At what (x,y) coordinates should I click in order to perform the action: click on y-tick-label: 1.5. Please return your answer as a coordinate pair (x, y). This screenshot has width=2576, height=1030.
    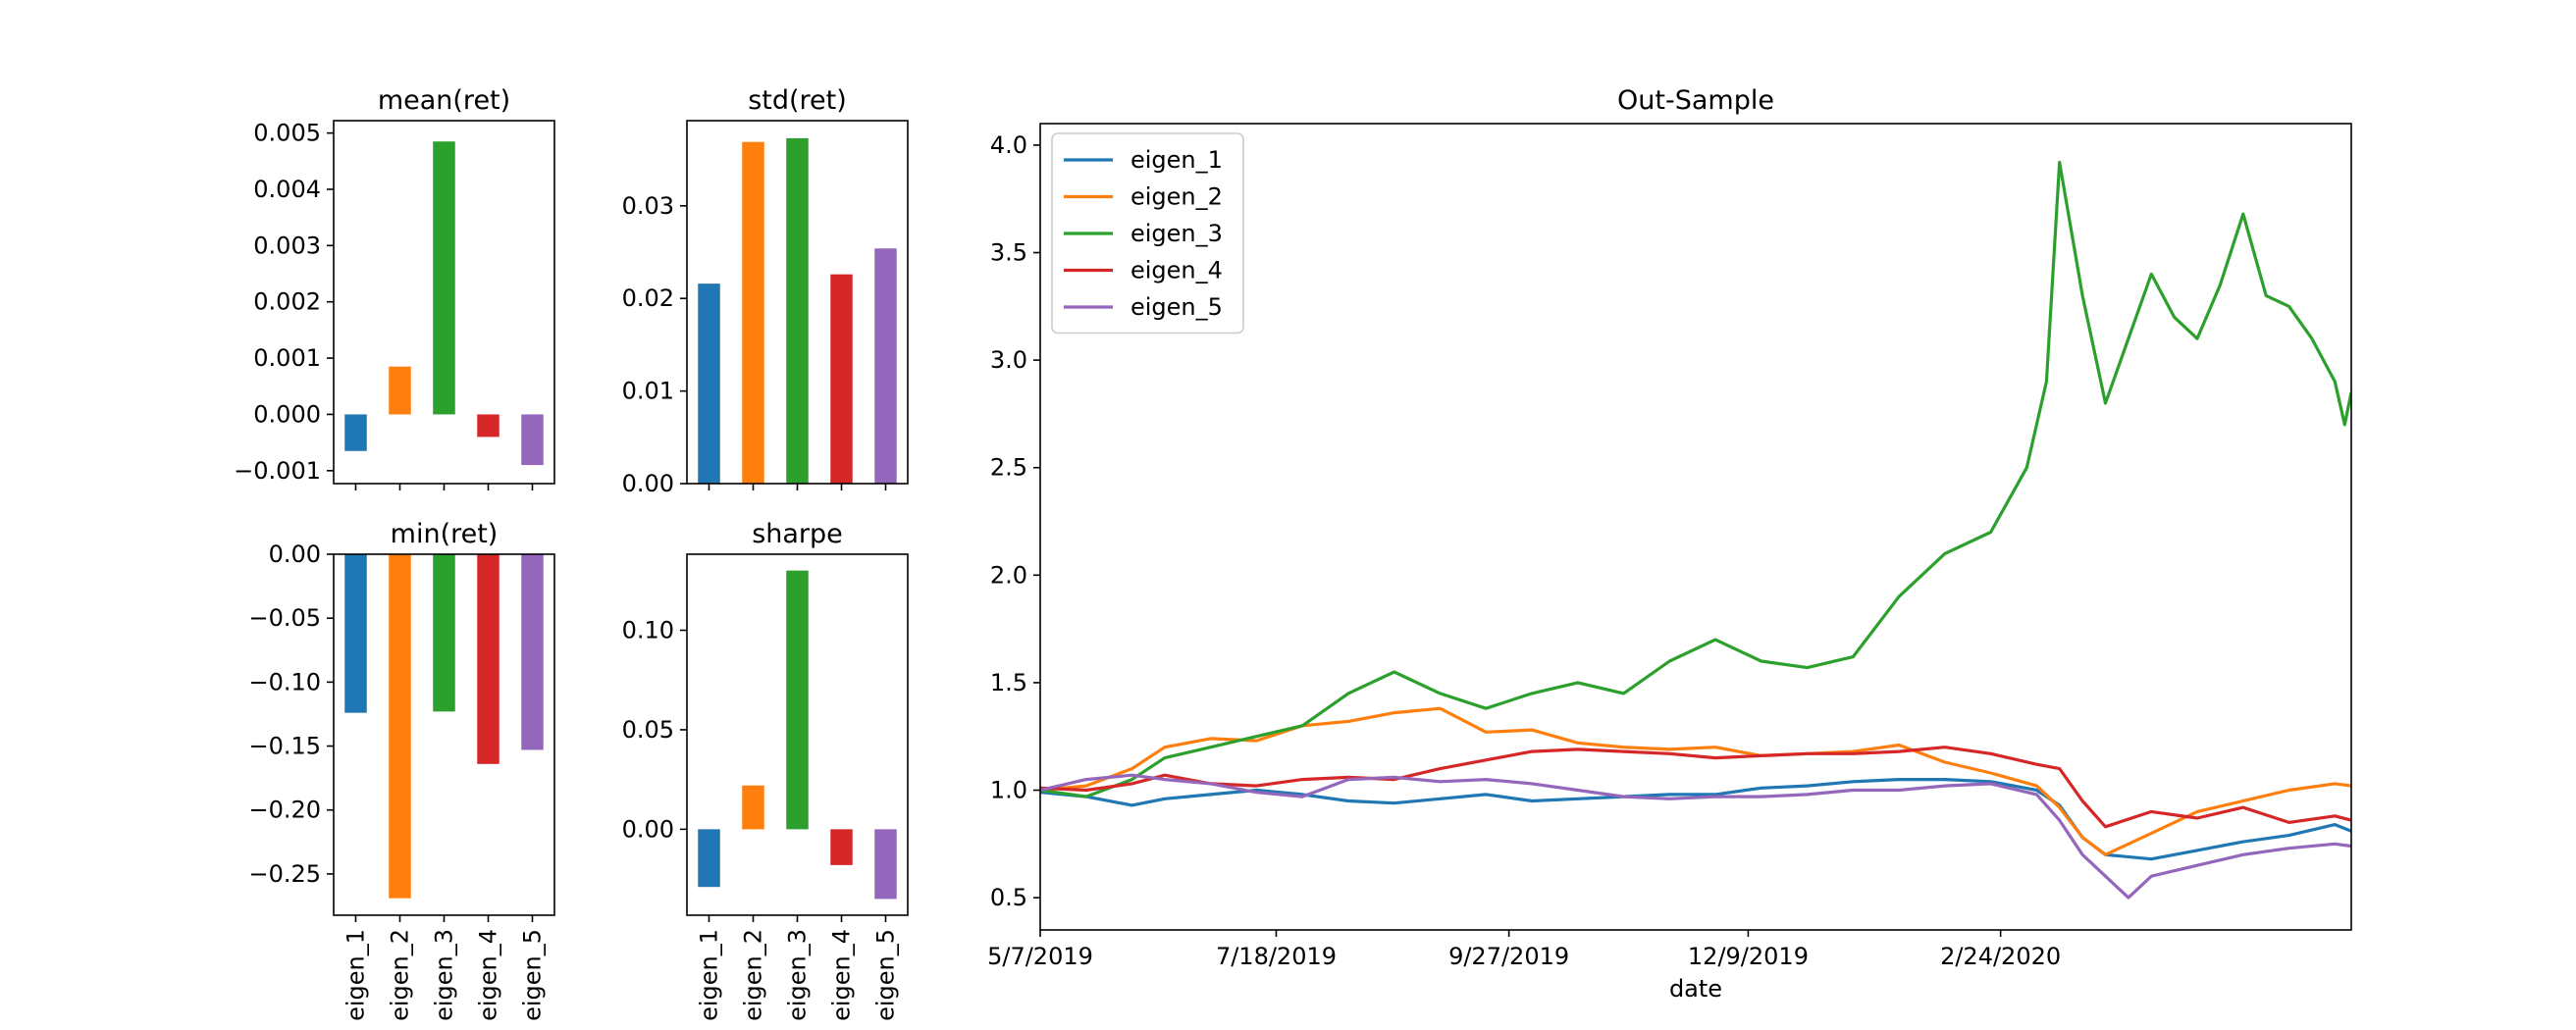
    Looking at the image, I should click on (1008, 682).